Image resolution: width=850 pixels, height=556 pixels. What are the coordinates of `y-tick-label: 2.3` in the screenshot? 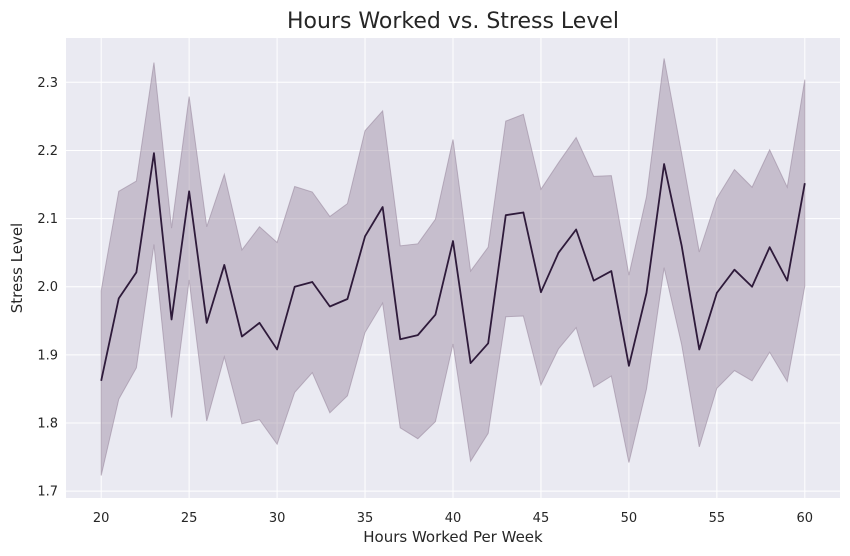 It's located at (47, 83).